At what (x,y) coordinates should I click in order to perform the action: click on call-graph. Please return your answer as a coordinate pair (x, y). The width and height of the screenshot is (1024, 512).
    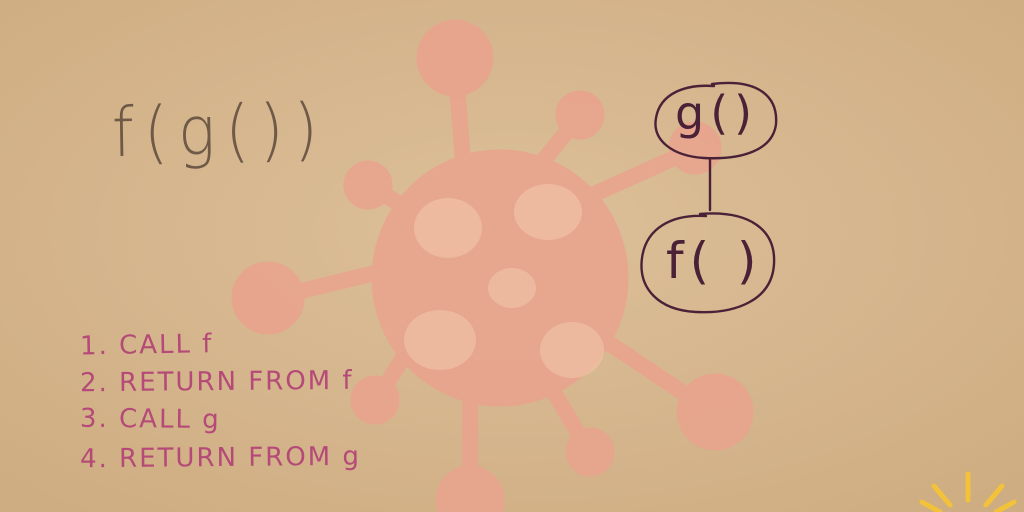
    Looking at the image, I should click on (709, 197).